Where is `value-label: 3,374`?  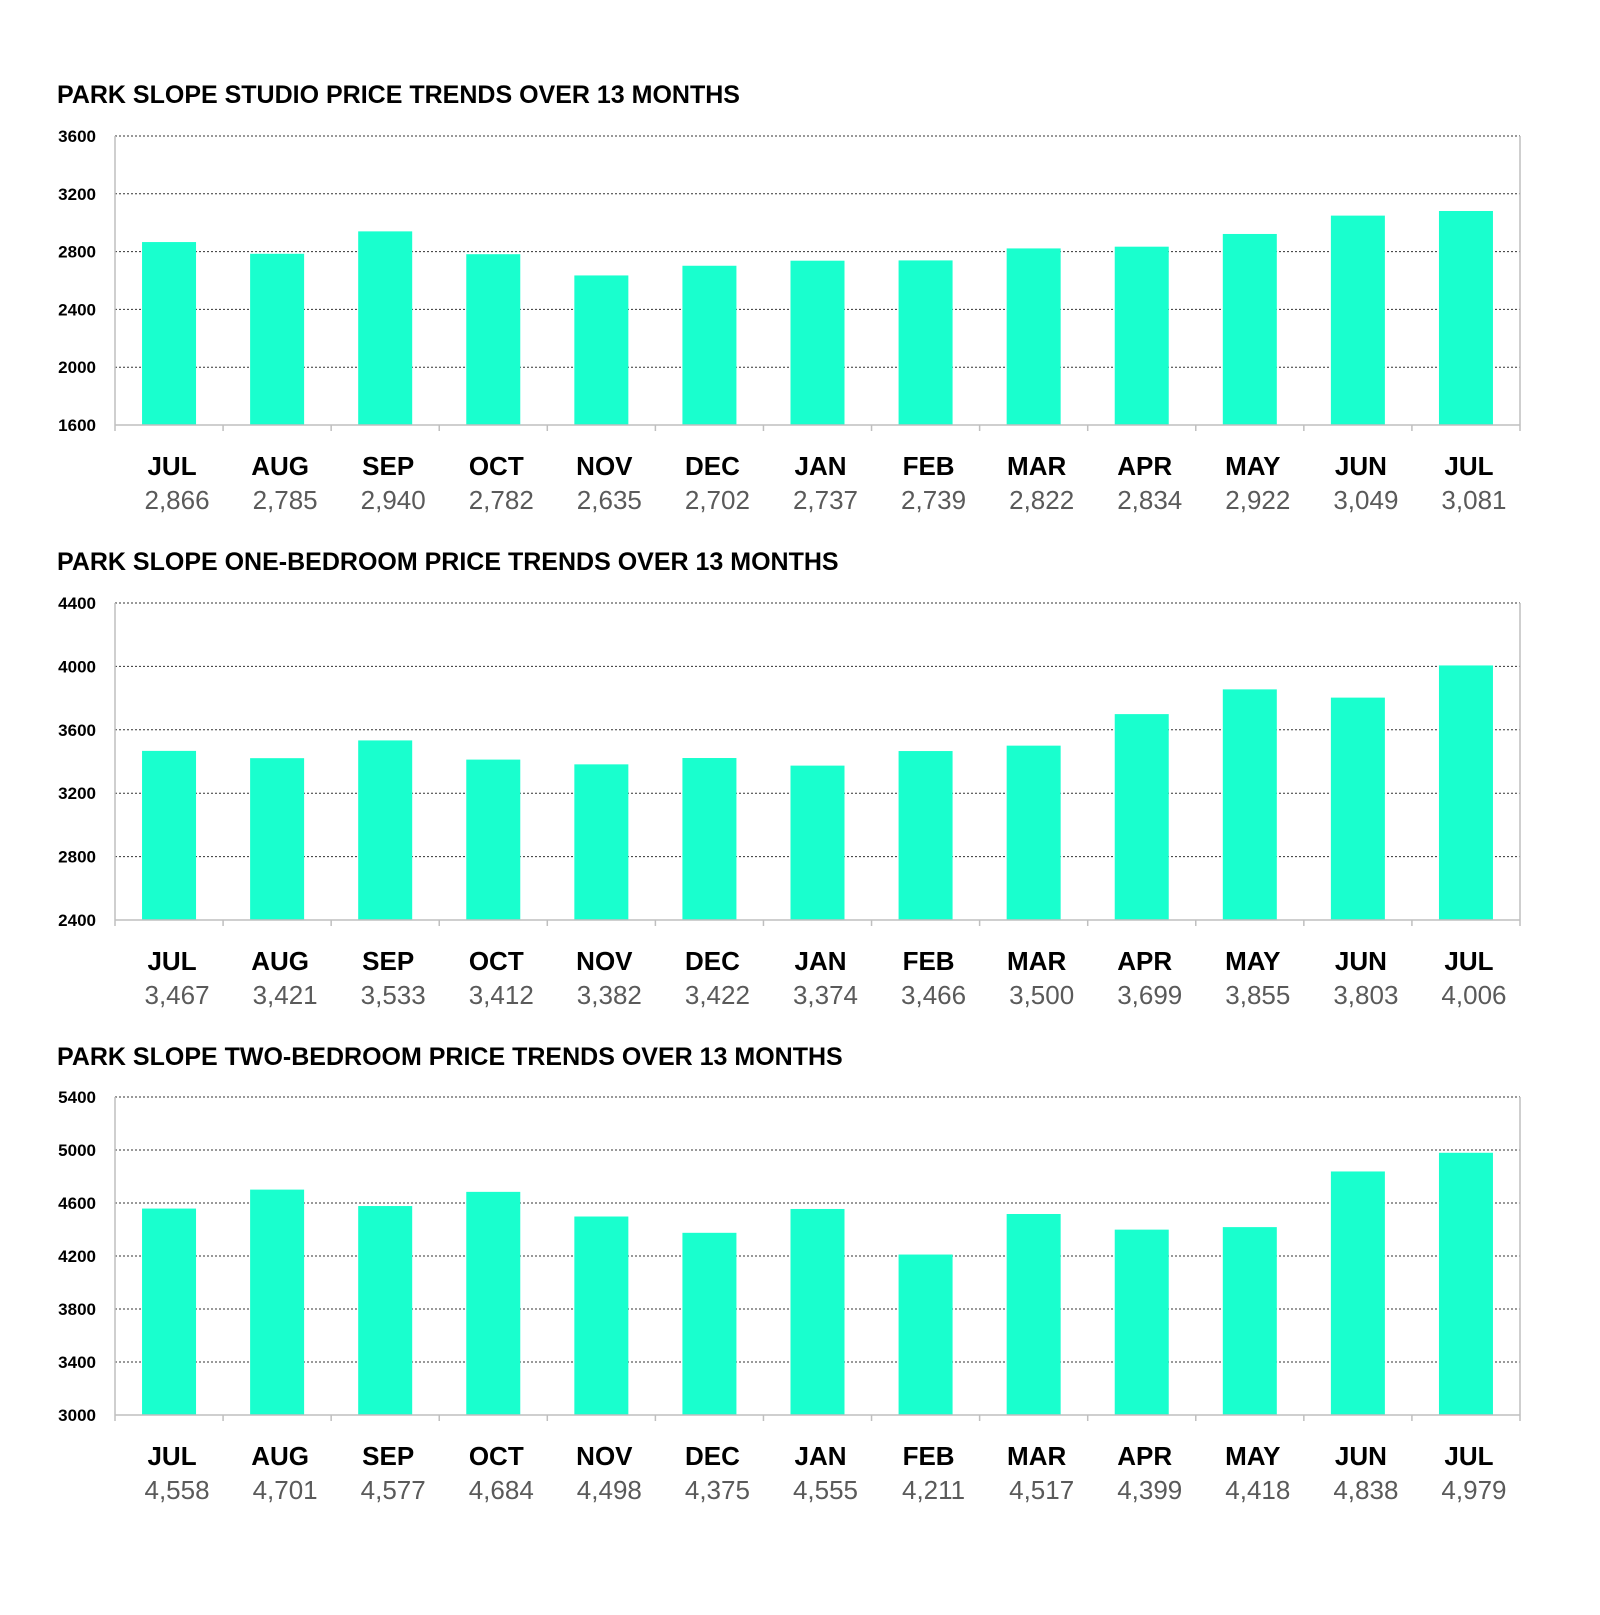 value-label: 3,374 is located at coordinates (825, 995).